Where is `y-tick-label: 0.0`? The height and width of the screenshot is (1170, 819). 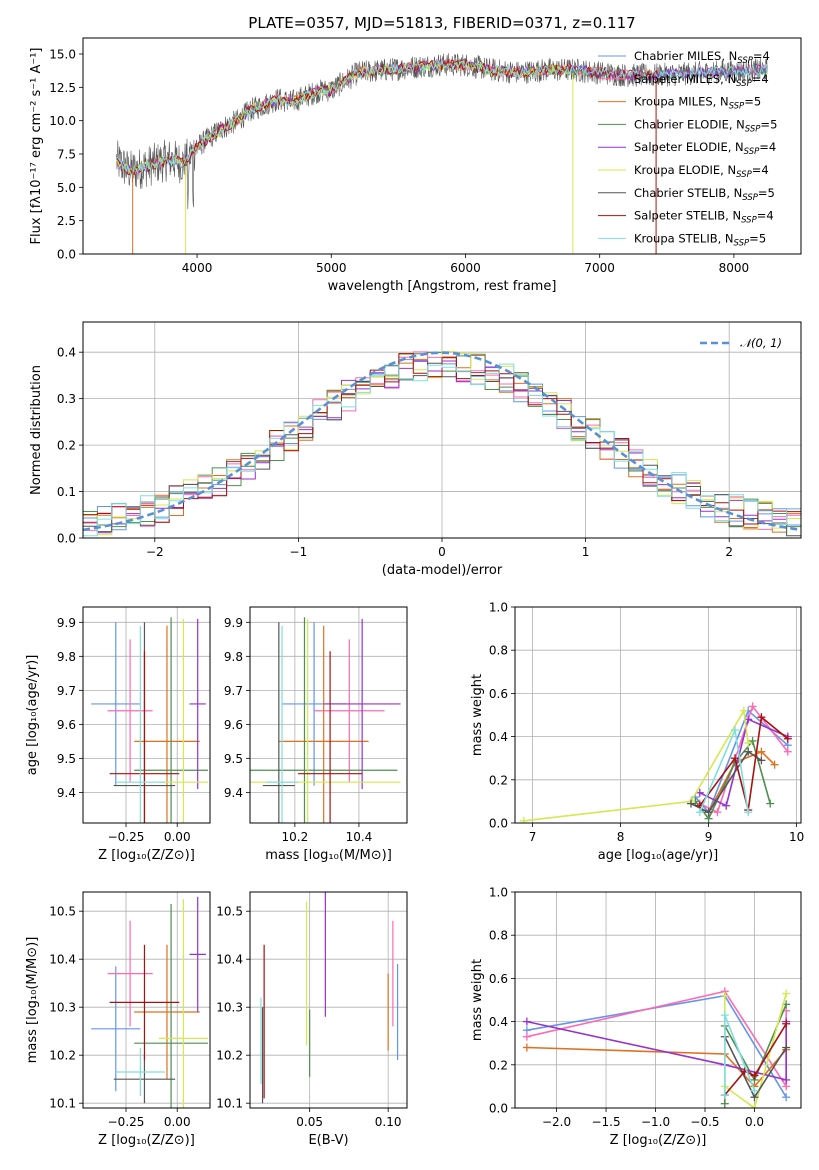 y-tick-label: 0.0 is located at coordinates (498, 824).